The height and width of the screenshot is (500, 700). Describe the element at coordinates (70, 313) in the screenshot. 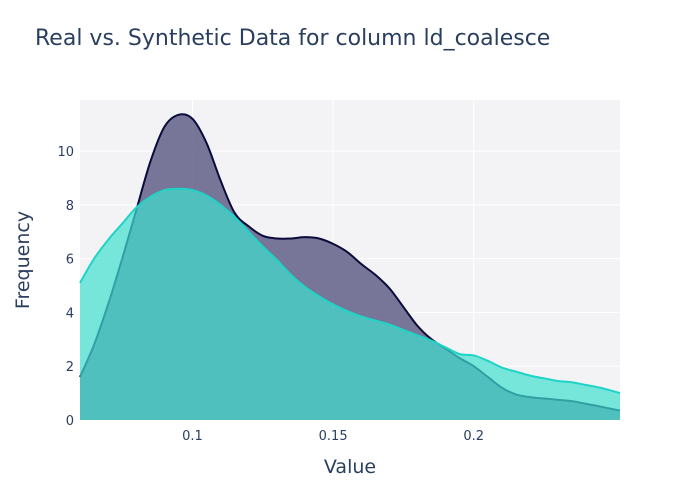

I see `y-tick-label: 4` at that location.